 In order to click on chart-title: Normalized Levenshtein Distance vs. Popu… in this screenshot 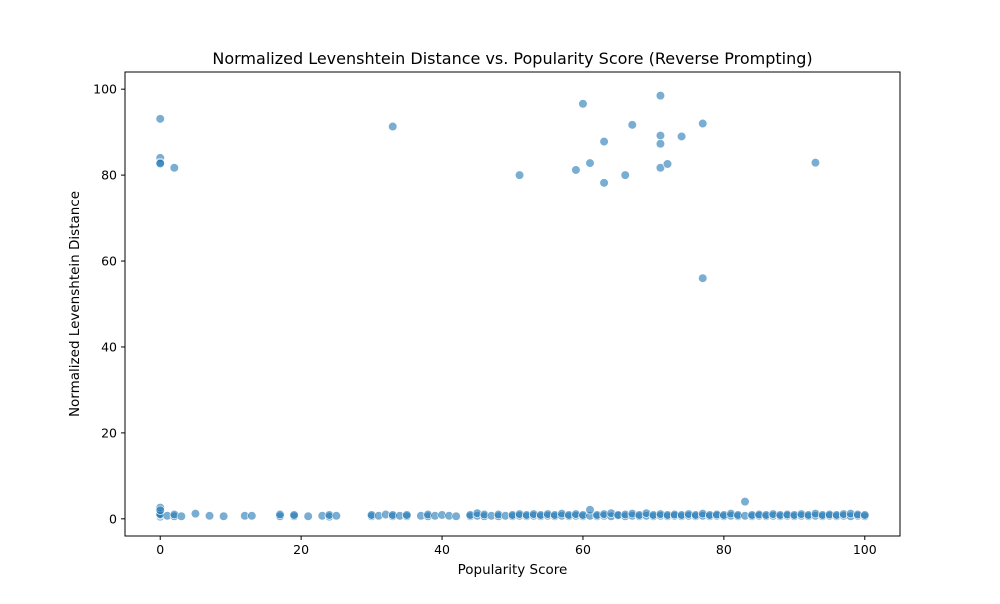, I will do `click(512, 58)`.